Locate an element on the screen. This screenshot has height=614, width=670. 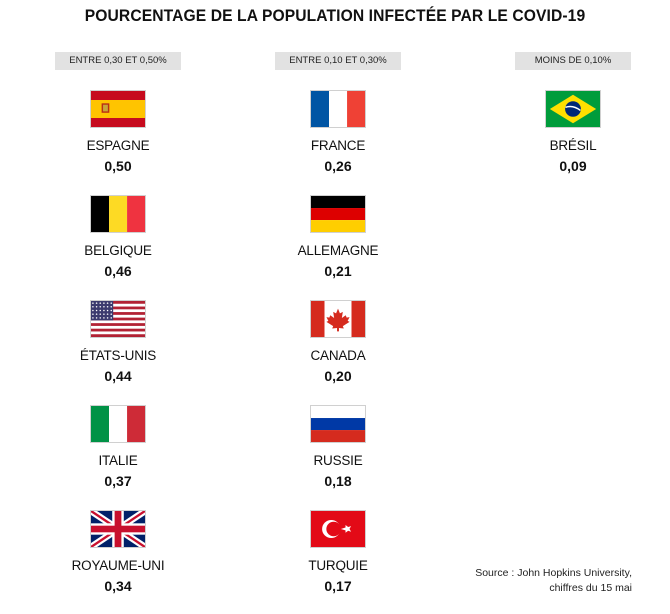
country-name: ALLEMAGNE is located at coordinates (338, 250).